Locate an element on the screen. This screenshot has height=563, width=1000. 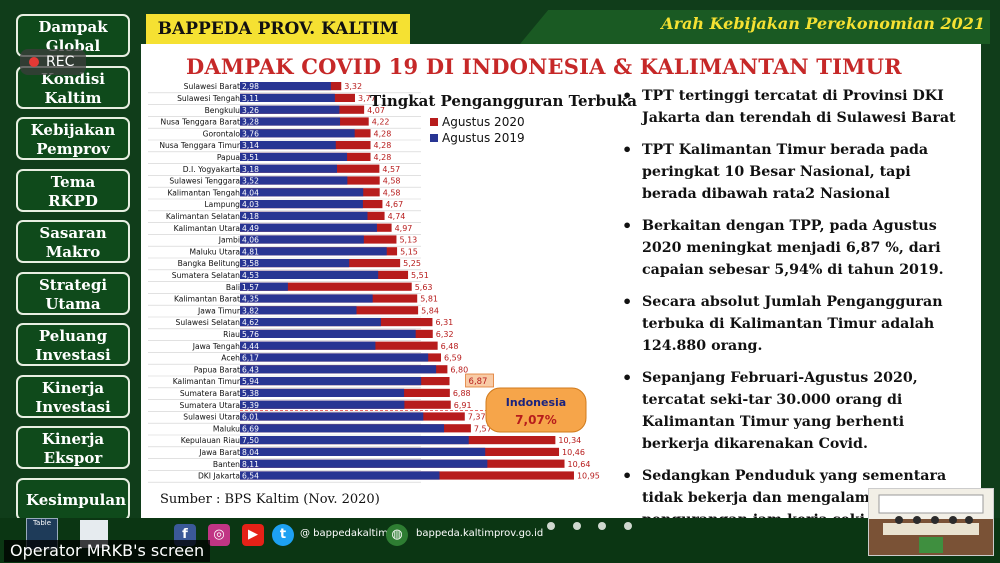
data-label-2020: 6,59 is located at coordinates (453, 358).